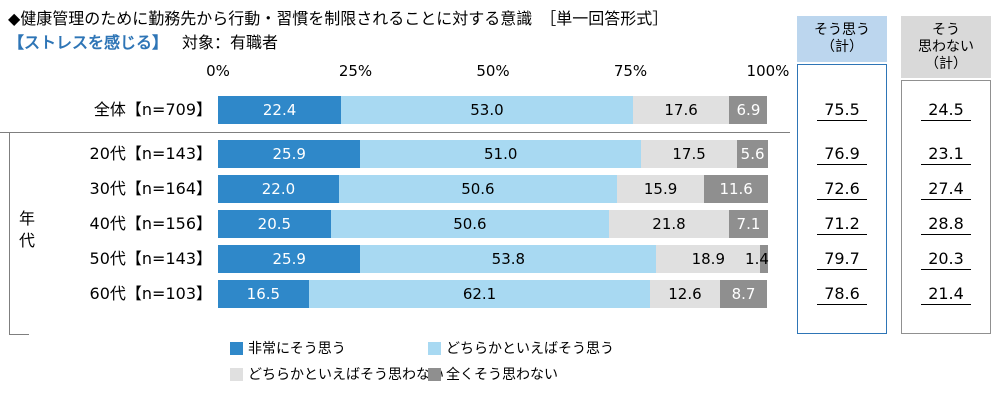 This screenshot has width=1000, height=407. What do you see at coordinates (152, 109) in the screenshot?
I see `row-label: 全体【n=709】` at bounding box center [152, 109].